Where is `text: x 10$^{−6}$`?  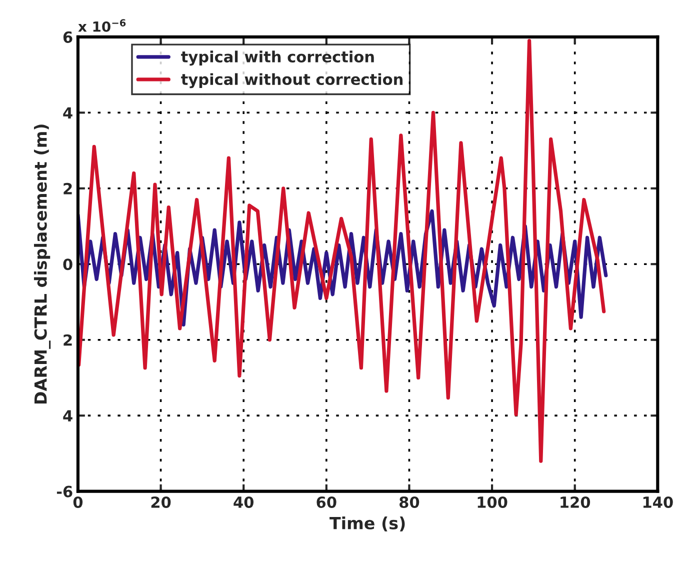 text: x 10$^{−6}$ is located at coordinates (102, 25).